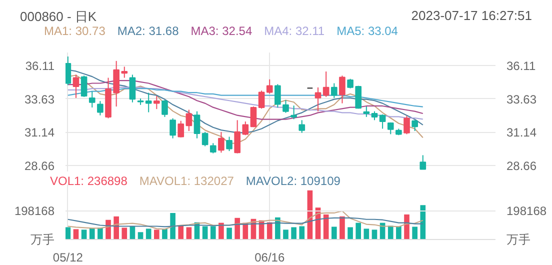 The height and width of the screenshot is (265, 552). What do you see at coordinates (39, 99) in the screenshot?
I see `y-tick-label: 33.63` at bounding box center [39, 99].